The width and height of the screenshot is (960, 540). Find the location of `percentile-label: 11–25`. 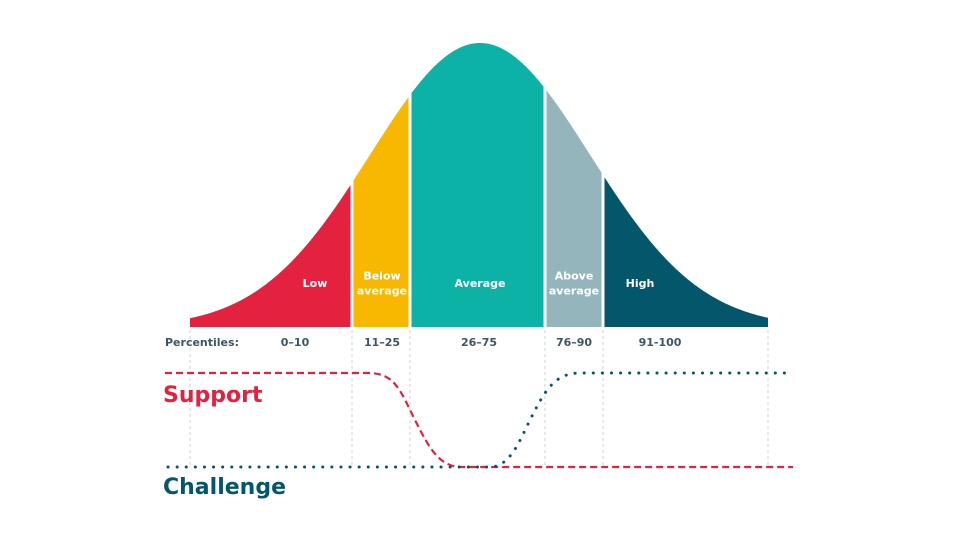

percentile-label: 11–25 is located at coordinates (382, 342).